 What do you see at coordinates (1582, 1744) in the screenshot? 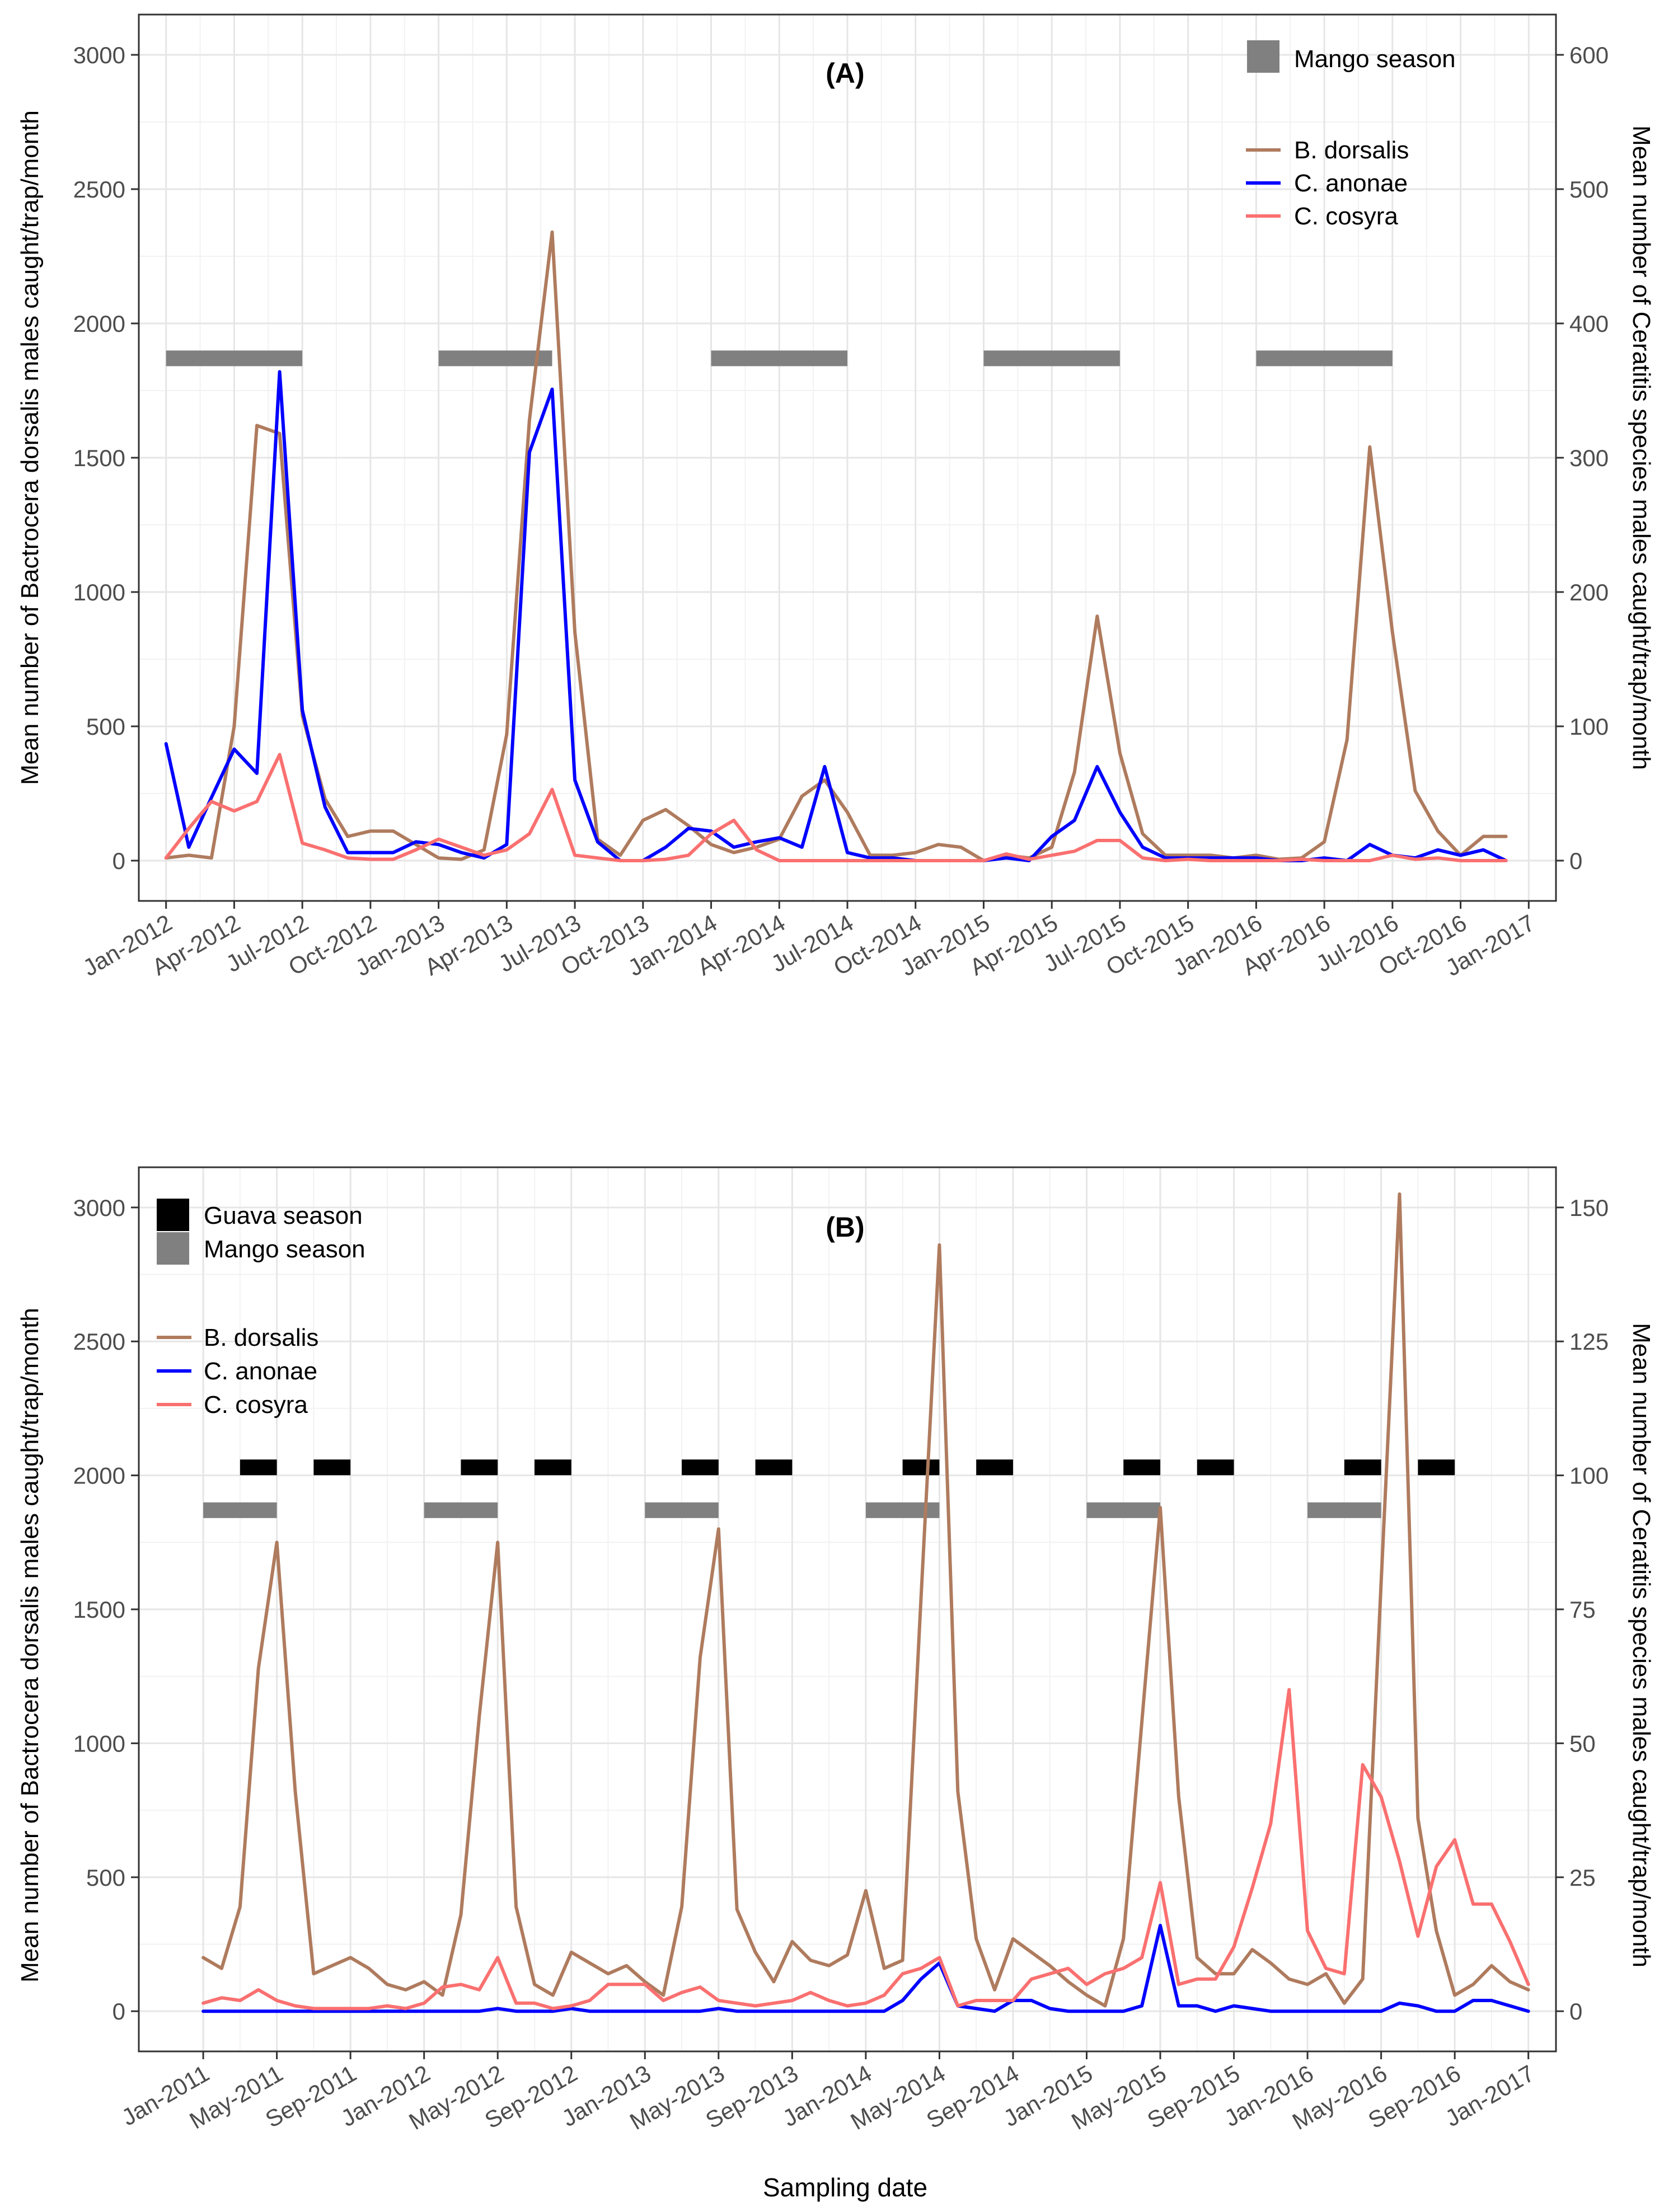
I see `right-axis-tick-label: 50` at bounding box center [1582, 1744].